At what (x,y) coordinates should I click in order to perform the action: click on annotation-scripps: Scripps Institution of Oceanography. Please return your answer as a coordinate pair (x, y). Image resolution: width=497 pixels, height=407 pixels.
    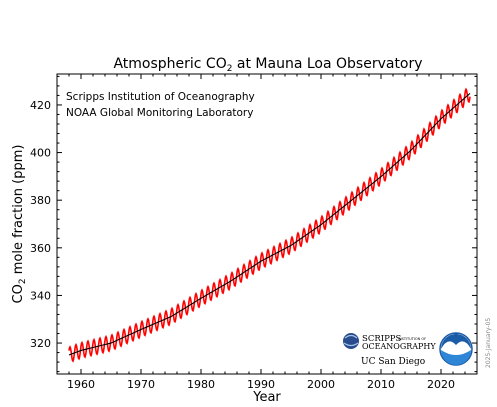
    Looking at the image, I should click on (160, 97).